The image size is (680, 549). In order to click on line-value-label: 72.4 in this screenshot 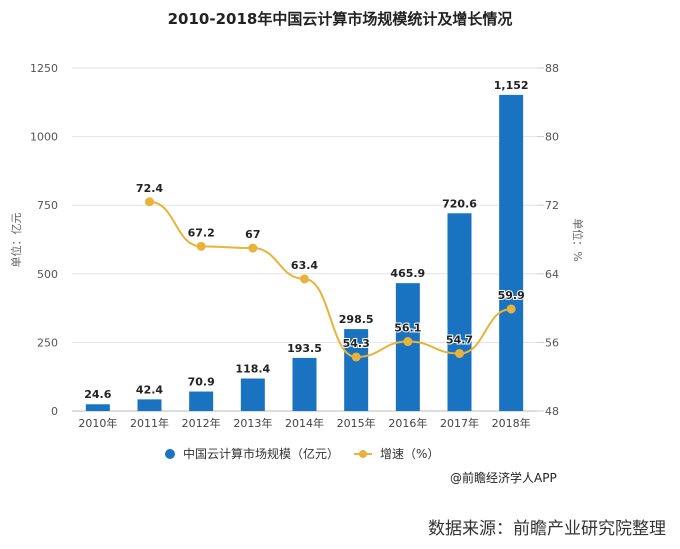, I will do `click(149, 188)`.